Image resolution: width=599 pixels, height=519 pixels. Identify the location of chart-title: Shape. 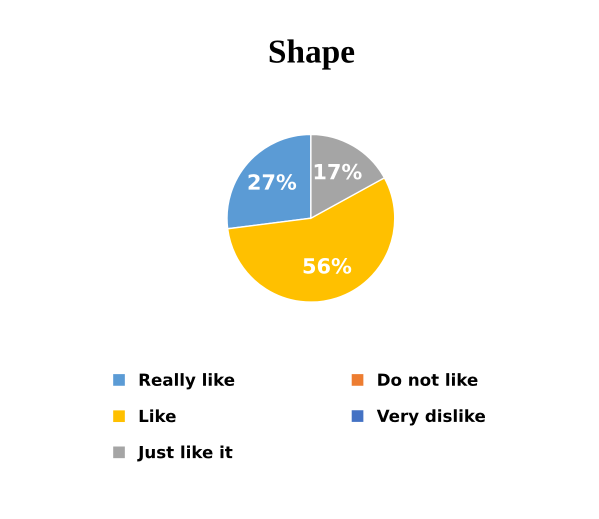
(312, 54).